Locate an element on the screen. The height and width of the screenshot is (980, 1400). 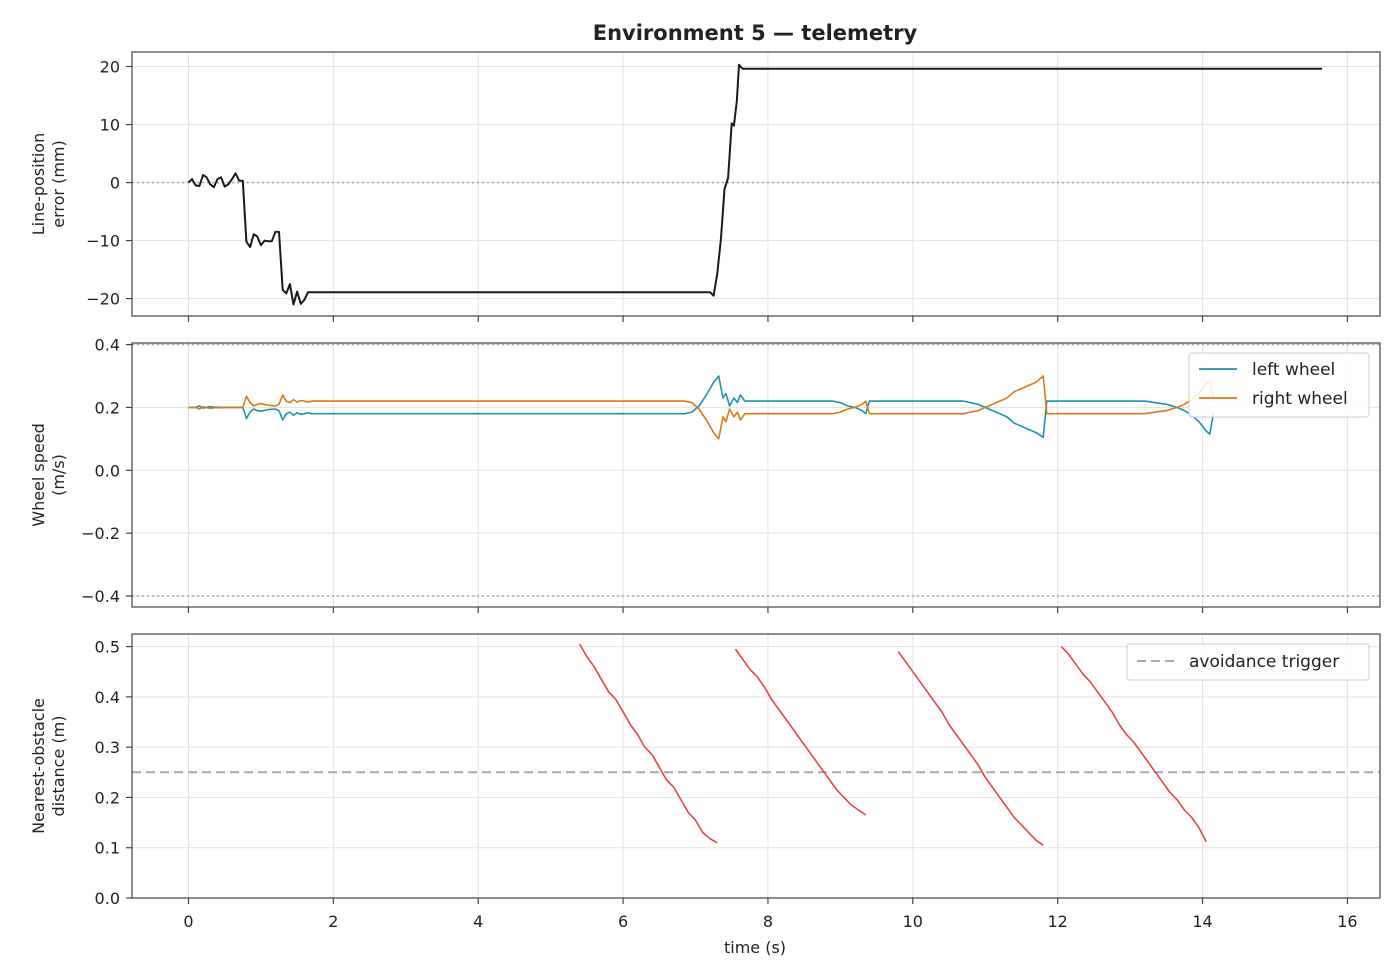
y-axis-label: Line-positionerror (mm) is located at coordinates (48, 184).